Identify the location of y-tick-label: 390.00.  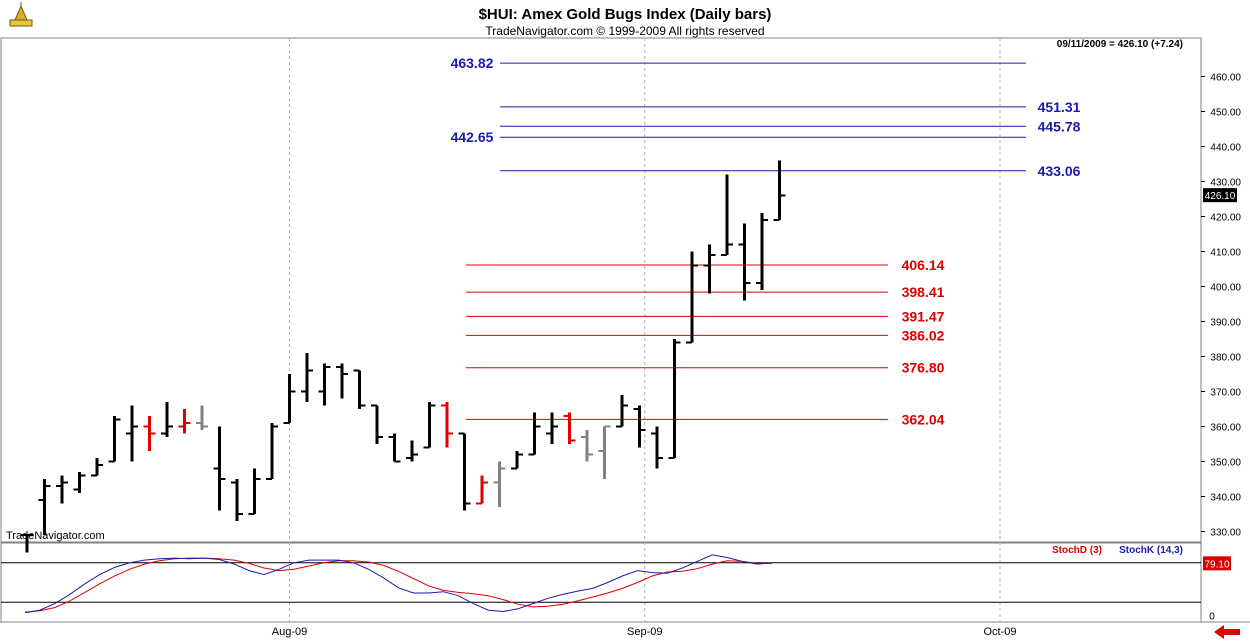
(1225, 323).